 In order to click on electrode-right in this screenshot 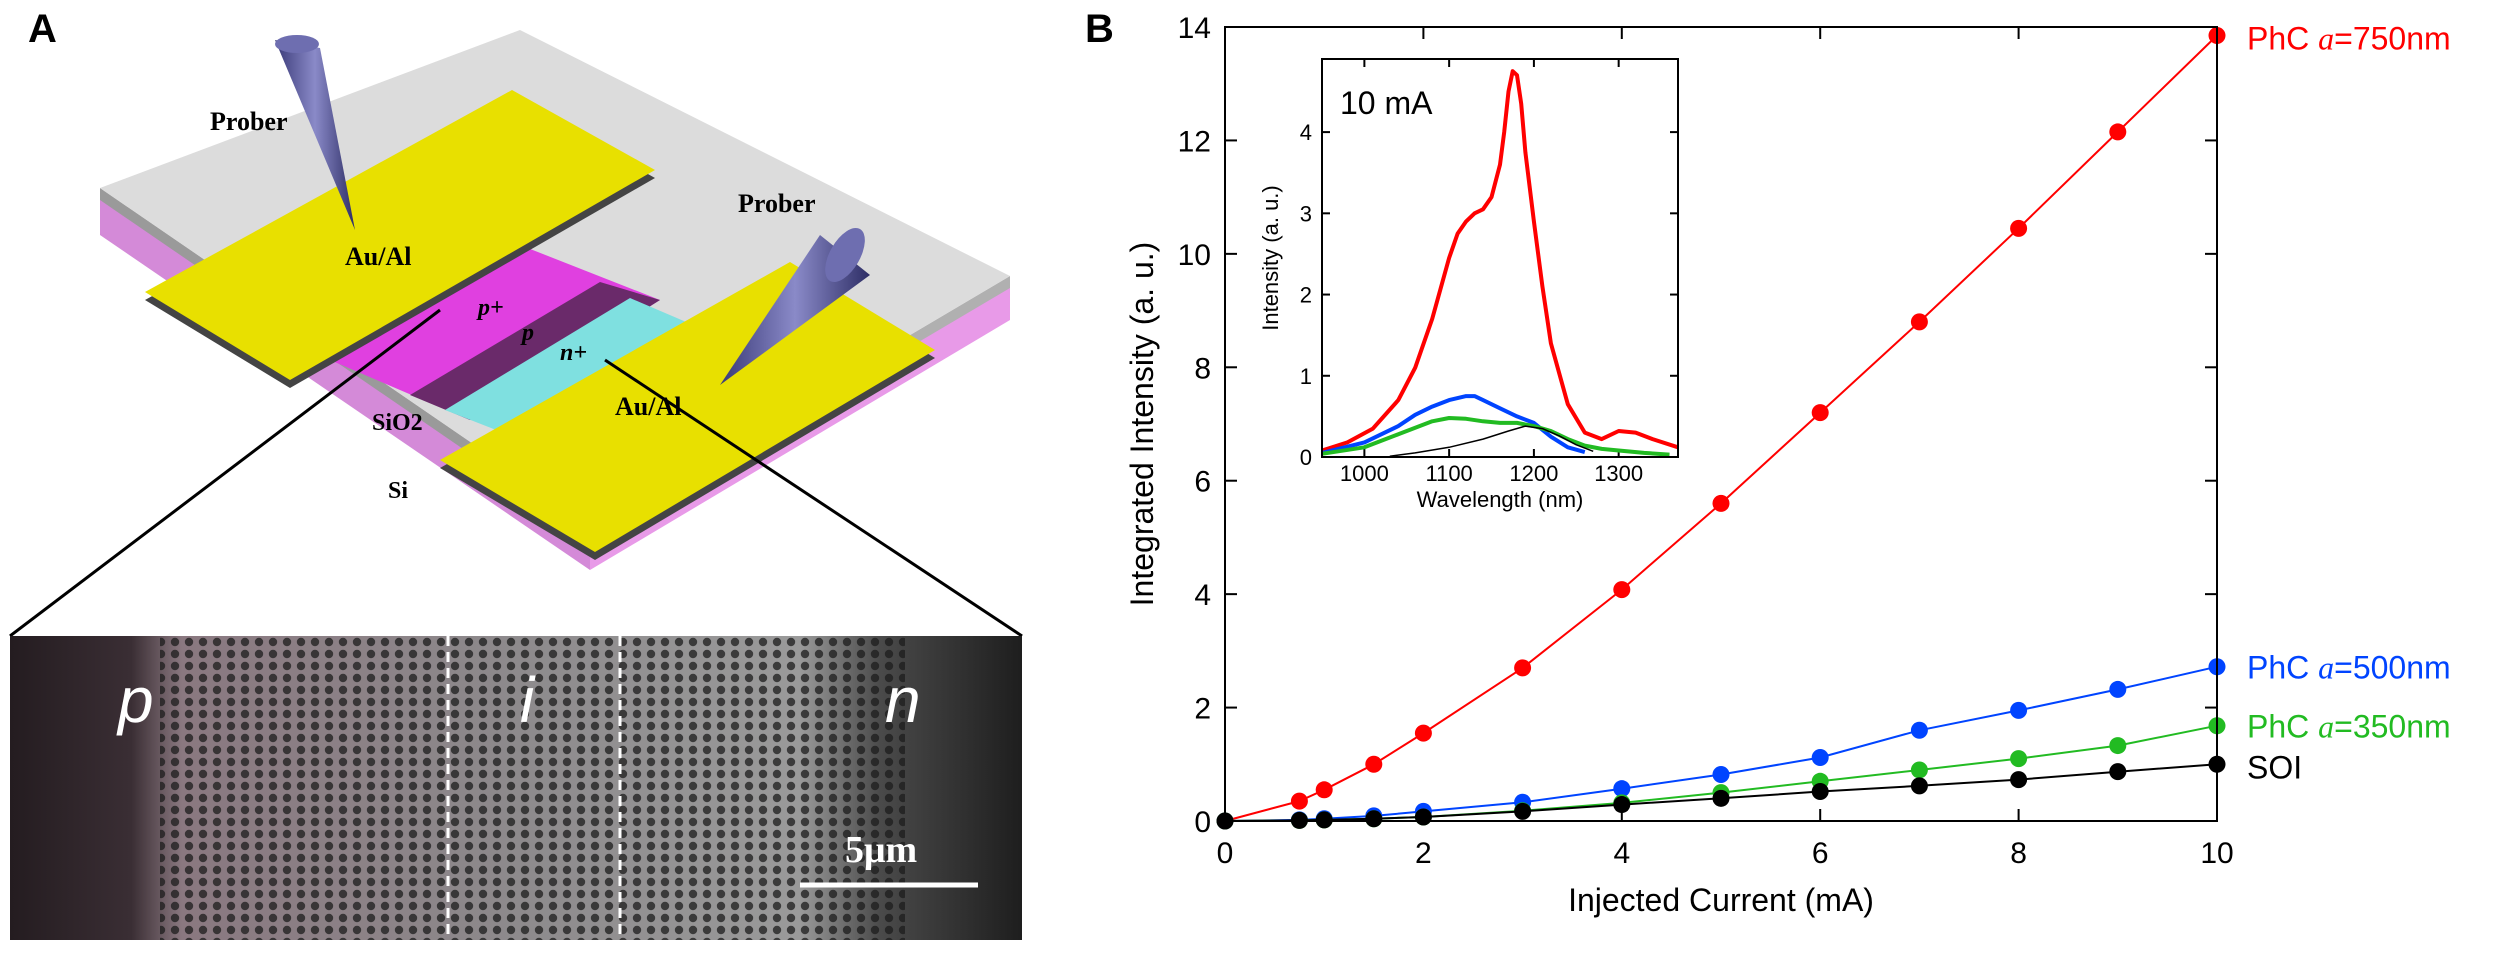, I will do `click(687, 407)`.